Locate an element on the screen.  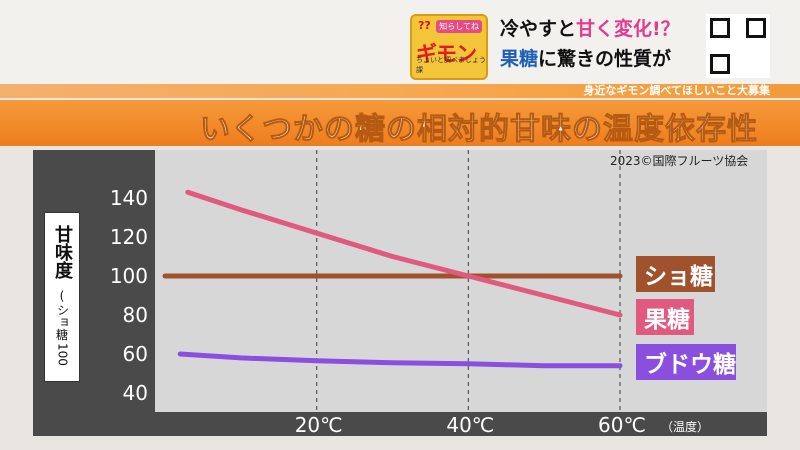
headline-line-2: 果糖に驚きの性質が is located at coordinates (586, 59).